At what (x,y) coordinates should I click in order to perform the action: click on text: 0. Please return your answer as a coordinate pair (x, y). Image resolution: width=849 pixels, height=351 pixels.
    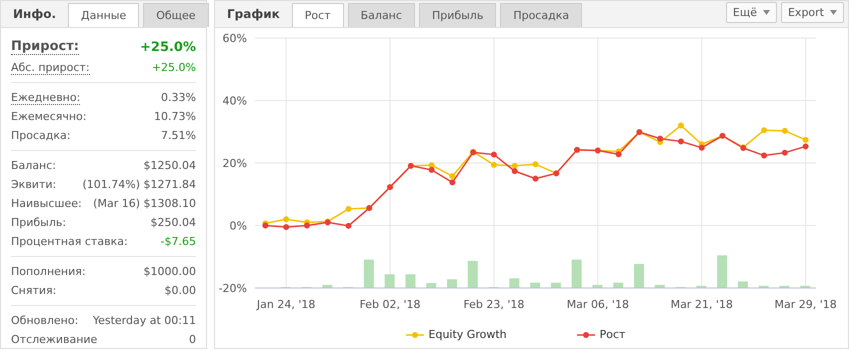
    Looking at the image, I should click on (192, 339).